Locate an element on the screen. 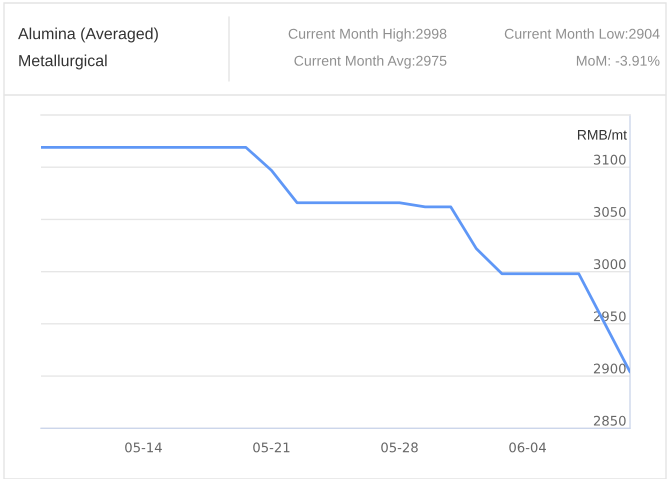  y-axis-title: RMB/mt is located at coordinates (602, 135).